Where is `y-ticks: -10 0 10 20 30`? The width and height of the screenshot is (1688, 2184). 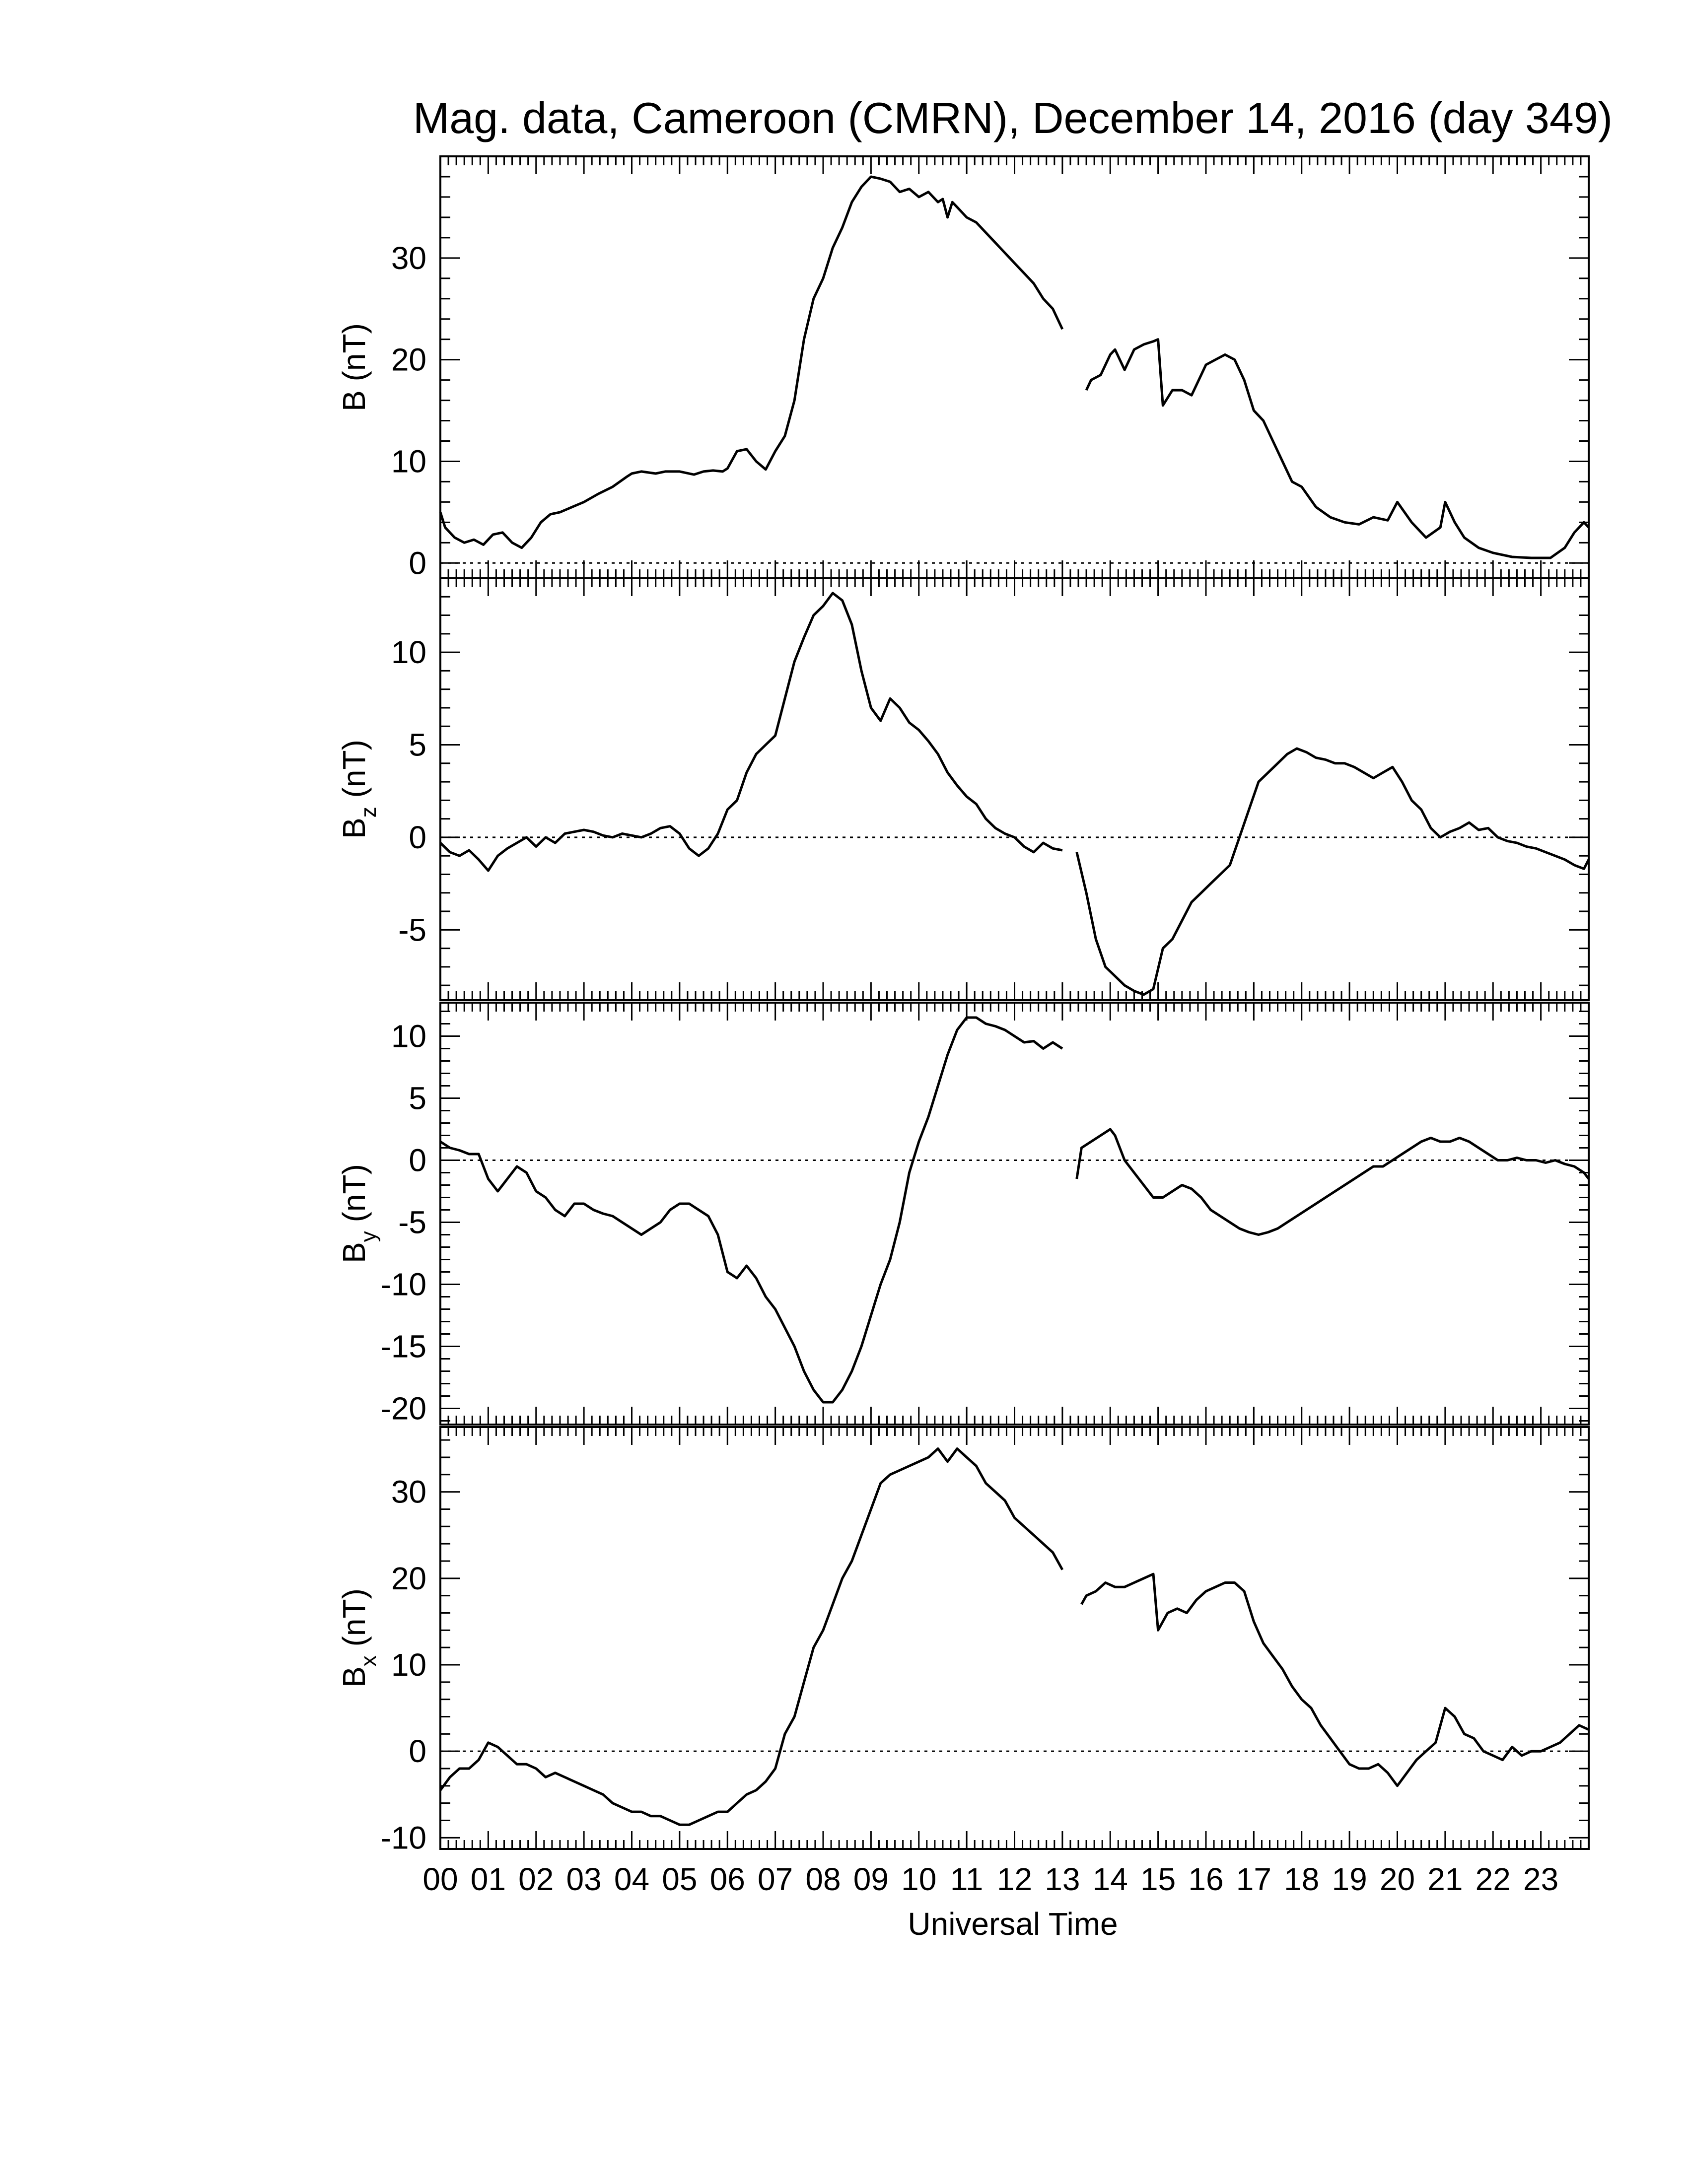 y-ticks: -10 0 10 20 30 is located at coordinates (985, 1647).